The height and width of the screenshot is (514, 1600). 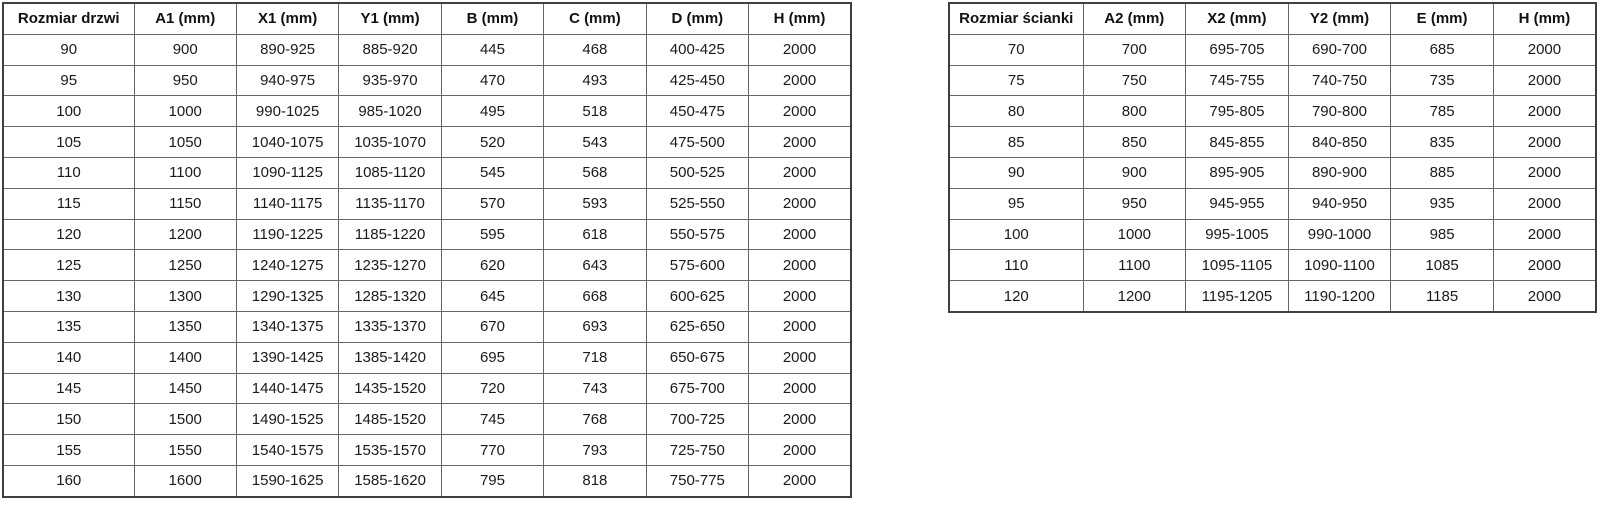 What do you see at coordinates (185, 142) in the screenshot?
I see `table-cell: 1050` at bounding box center [185, 142].